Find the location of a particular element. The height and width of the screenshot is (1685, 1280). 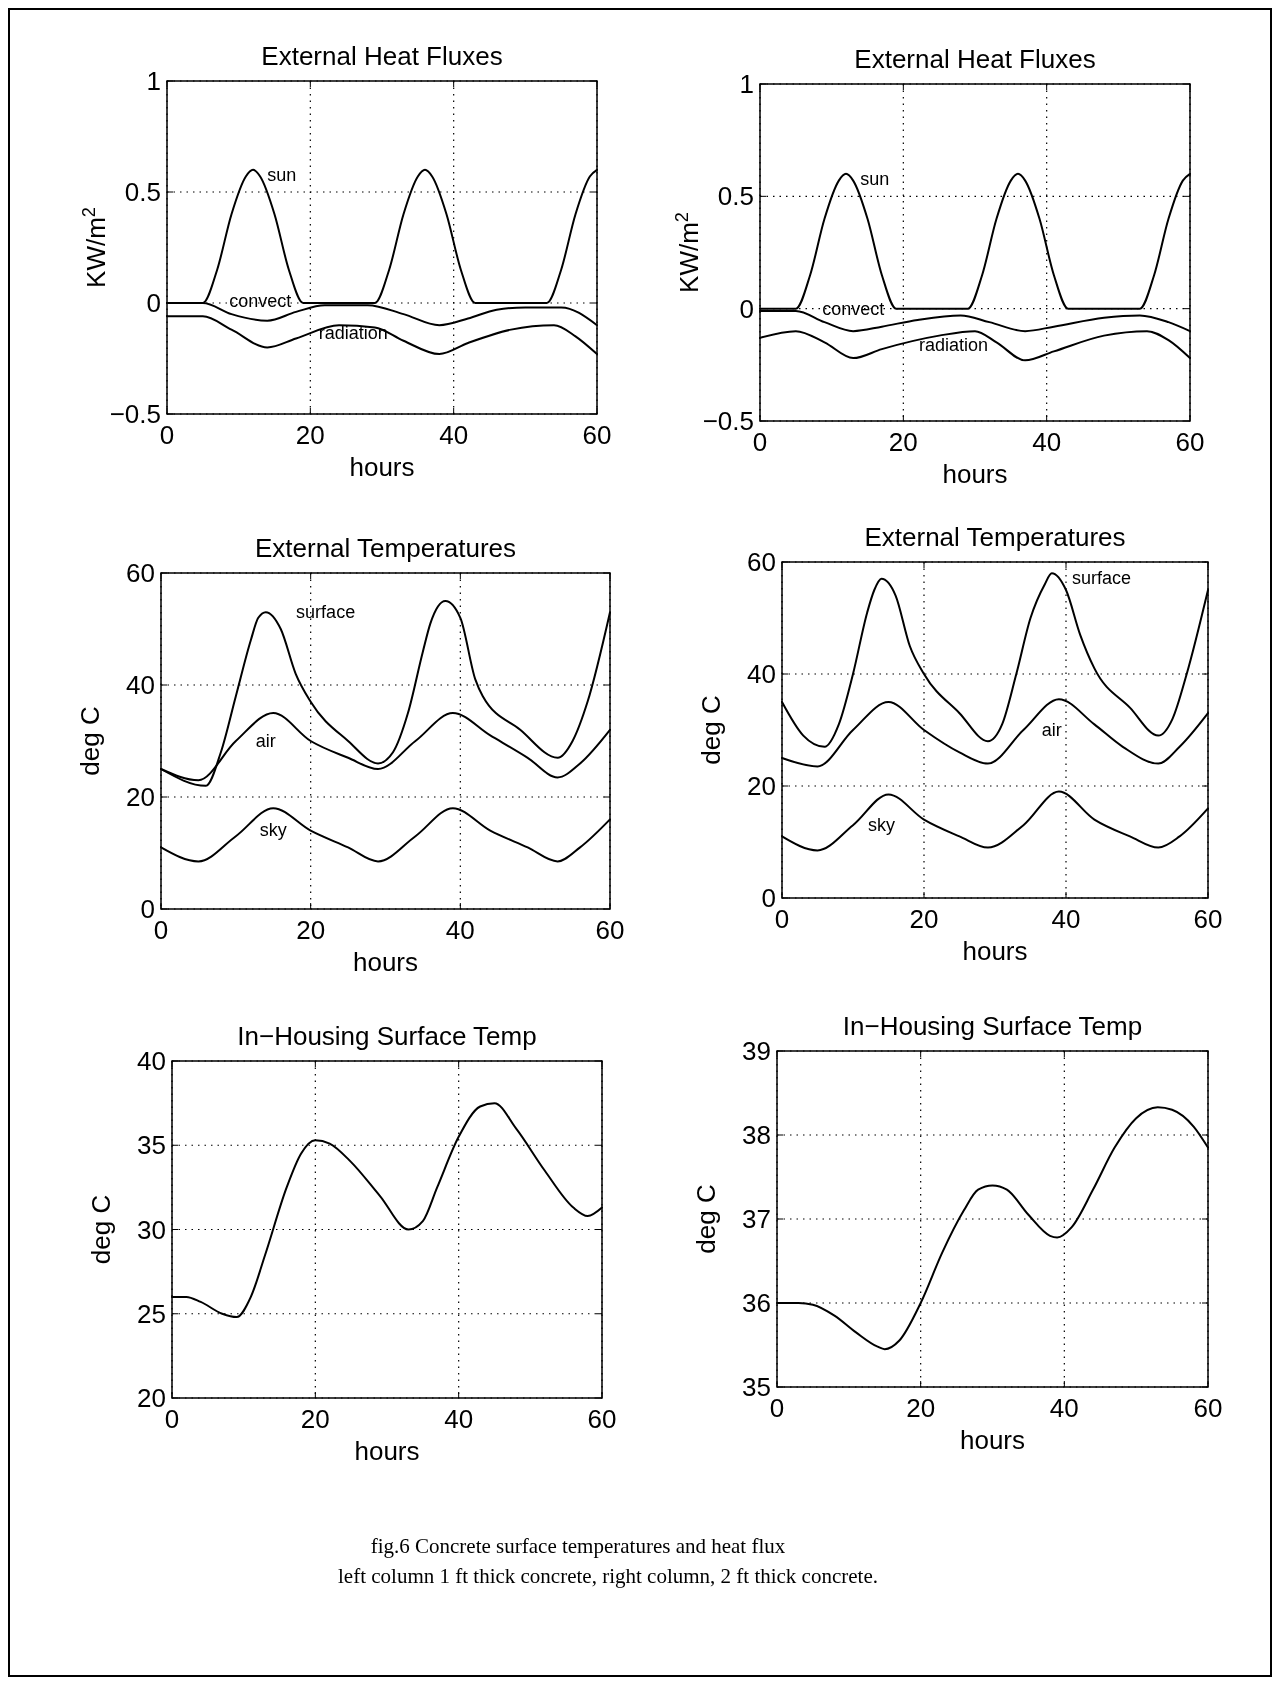

text: left column 1 ft thick concrete, right column, 2 ft thick concrete. is located at coordinates (608, 1576).